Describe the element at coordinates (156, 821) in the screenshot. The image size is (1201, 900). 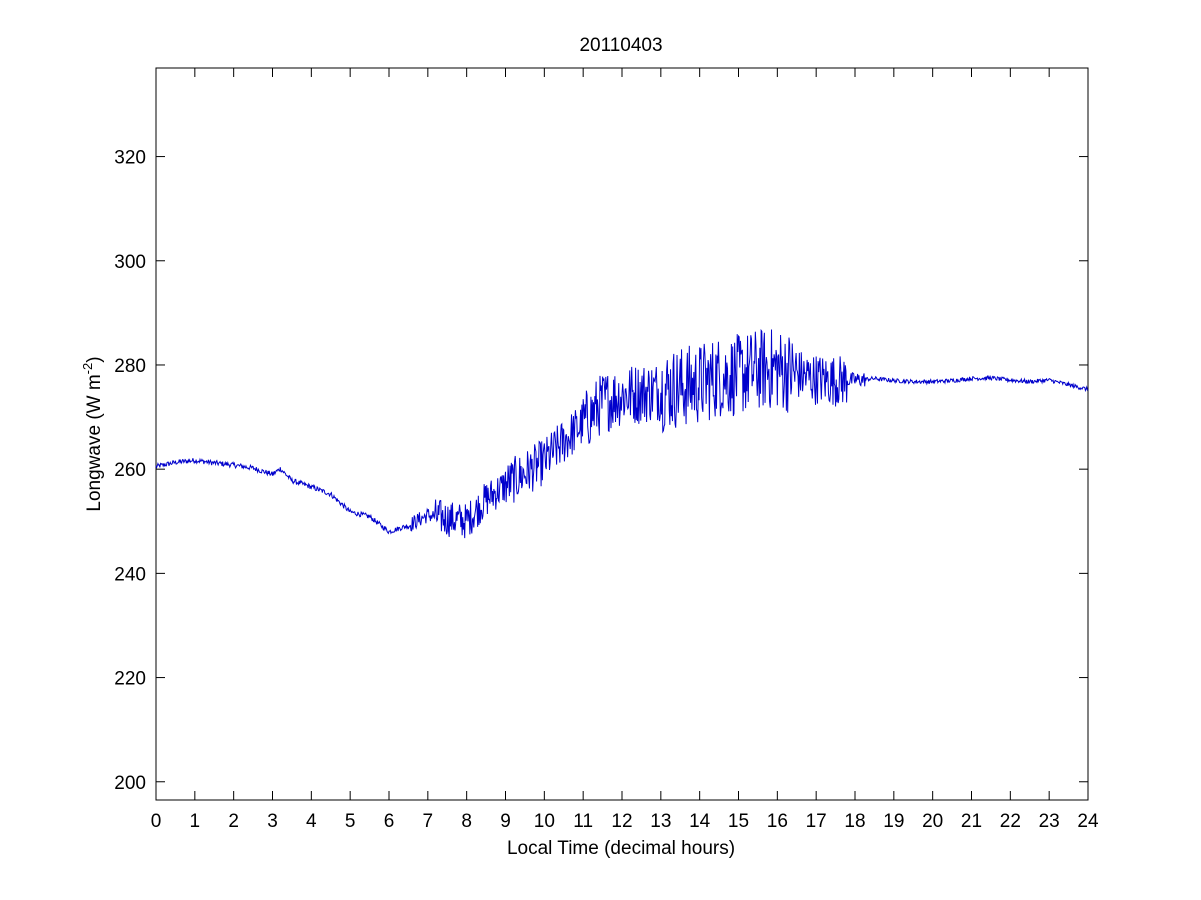
I see `x-tick-label: 0` at that location.